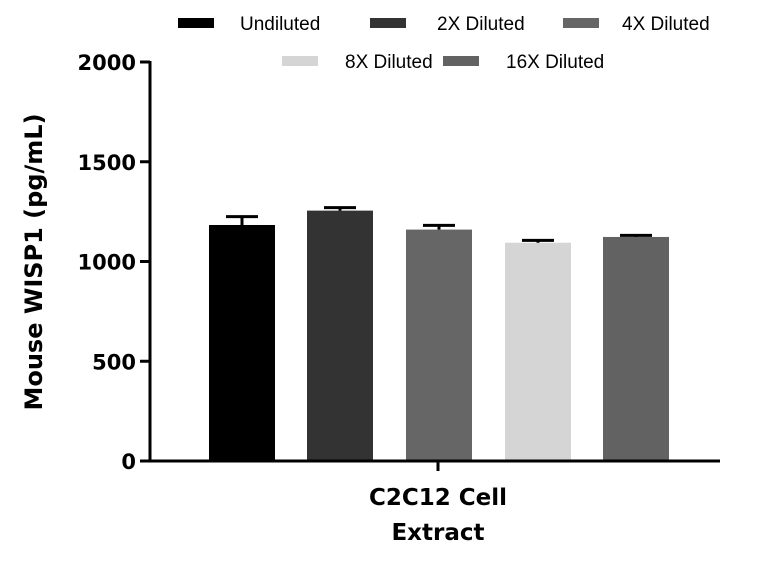 Image resolution: width=768 pixels, height=562 pixels. I want to click on bar-undiluted, so click(242, 342).